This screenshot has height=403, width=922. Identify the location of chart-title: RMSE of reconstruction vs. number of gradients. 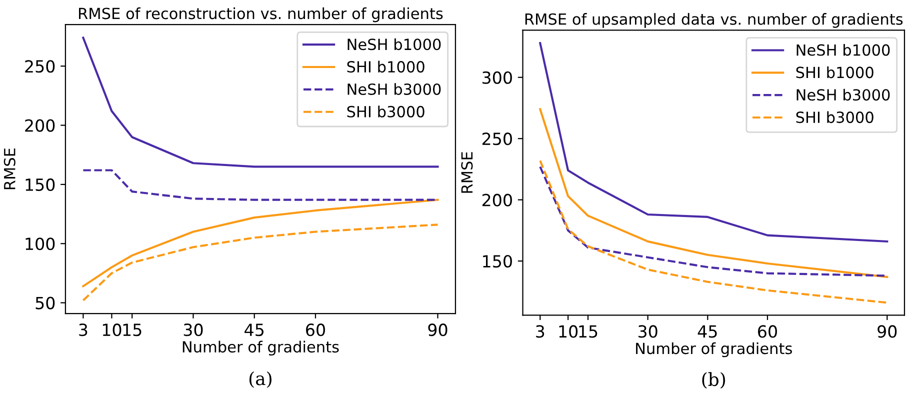
(261, 14).